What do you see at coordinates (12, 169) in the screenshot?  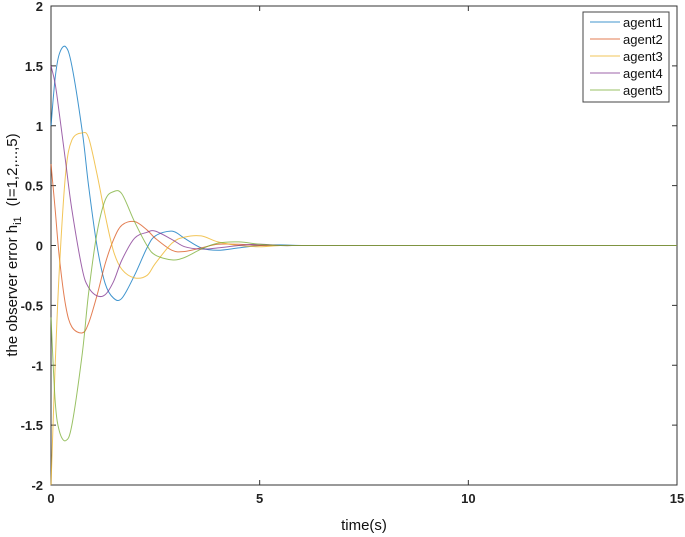 I see `y-axis-title-suffix: (I=1,2,...,5)` at bounding box center [12, 169].